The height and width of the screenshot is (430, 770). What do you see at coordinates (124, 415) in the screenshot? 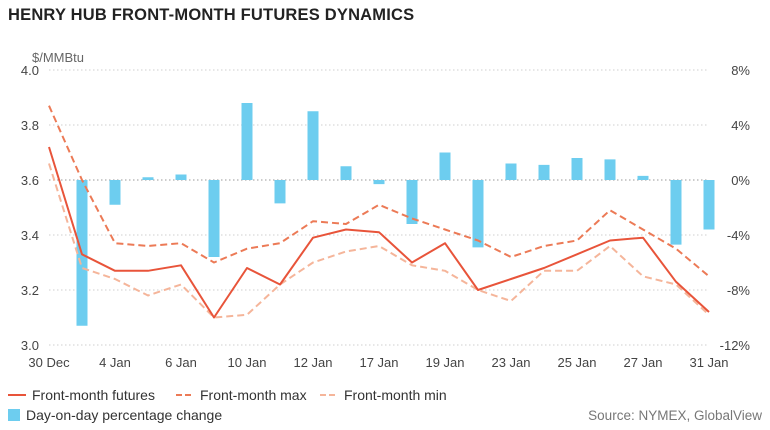
I see `legend-bars-label: Day-on-day percentage change` at bounding box center [124, 415].